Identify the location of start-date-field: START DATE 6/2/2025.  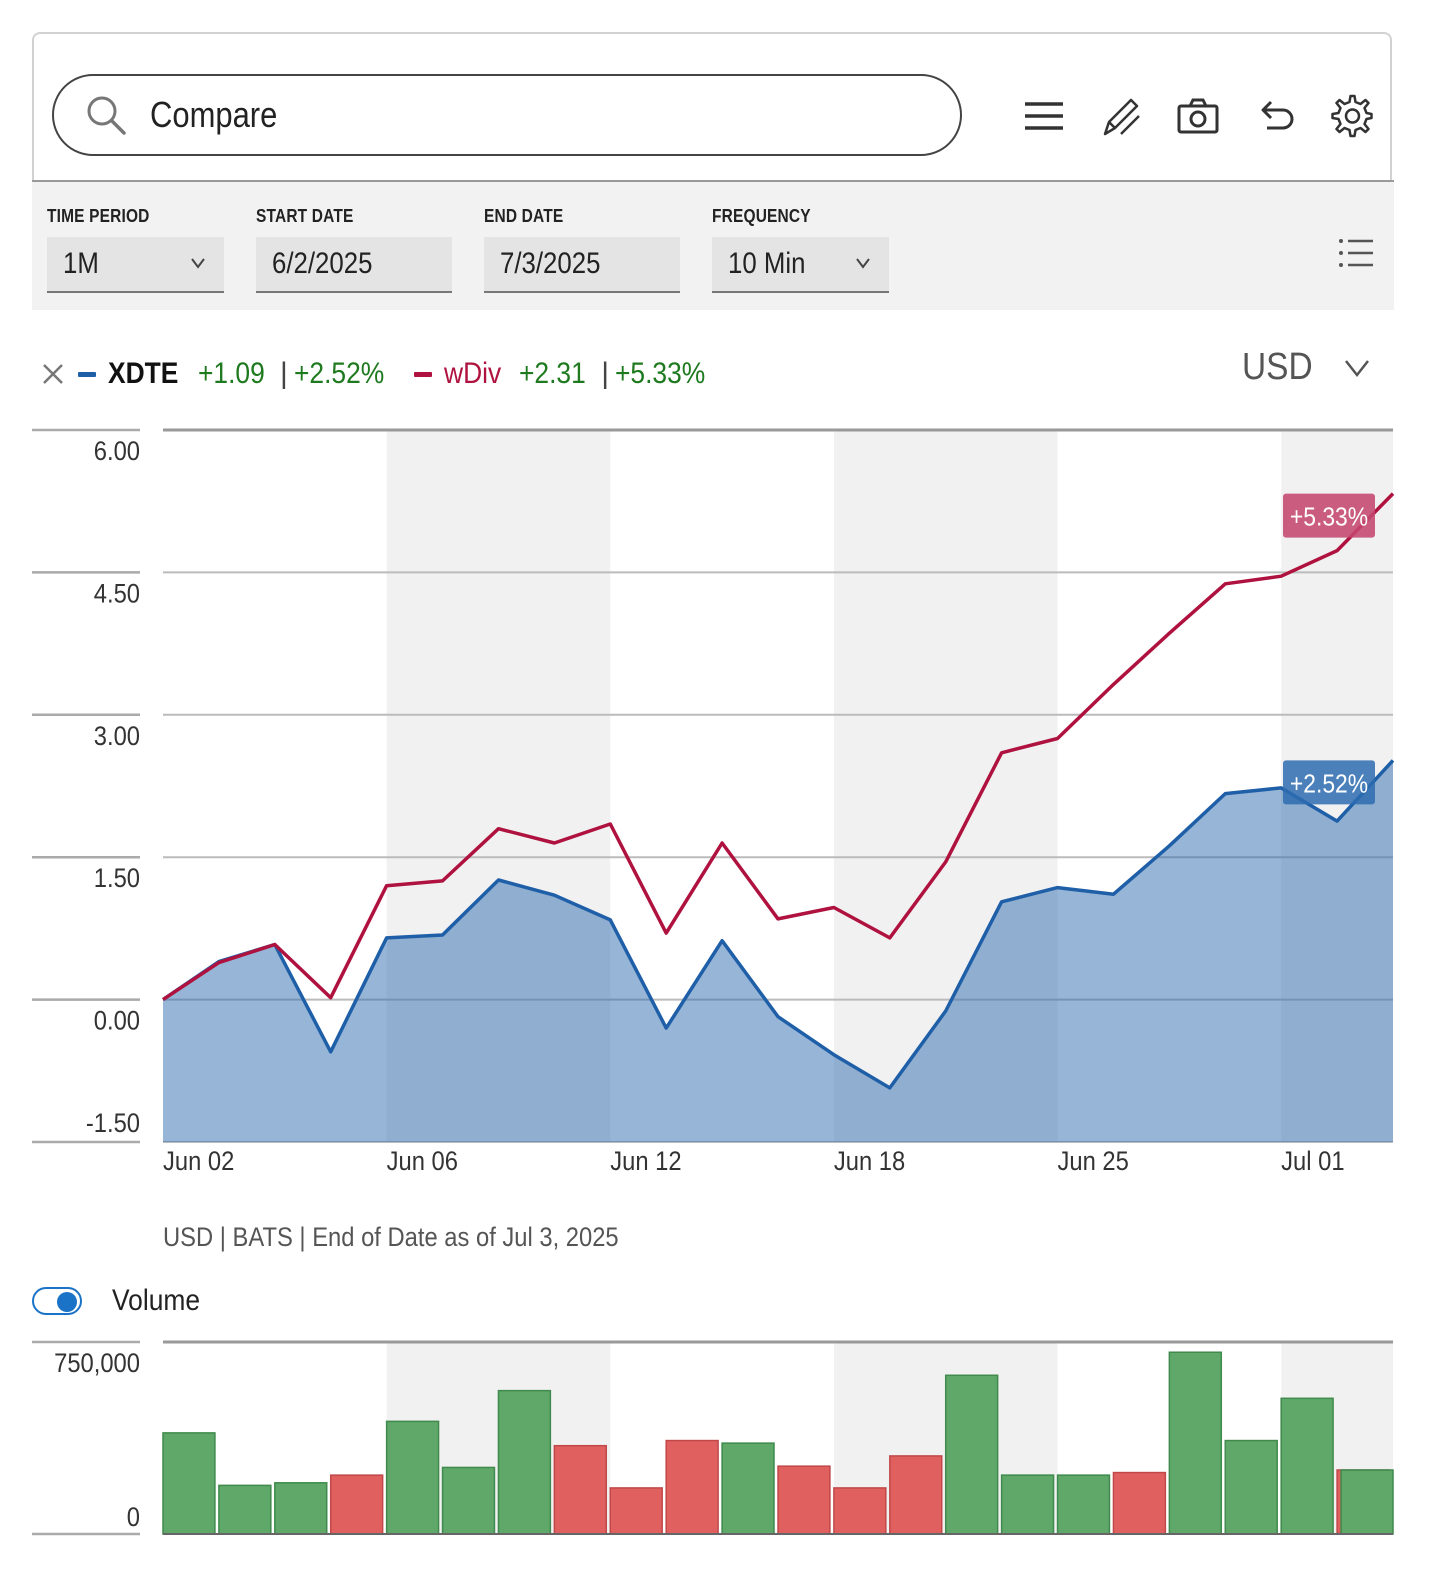
(354, 249).